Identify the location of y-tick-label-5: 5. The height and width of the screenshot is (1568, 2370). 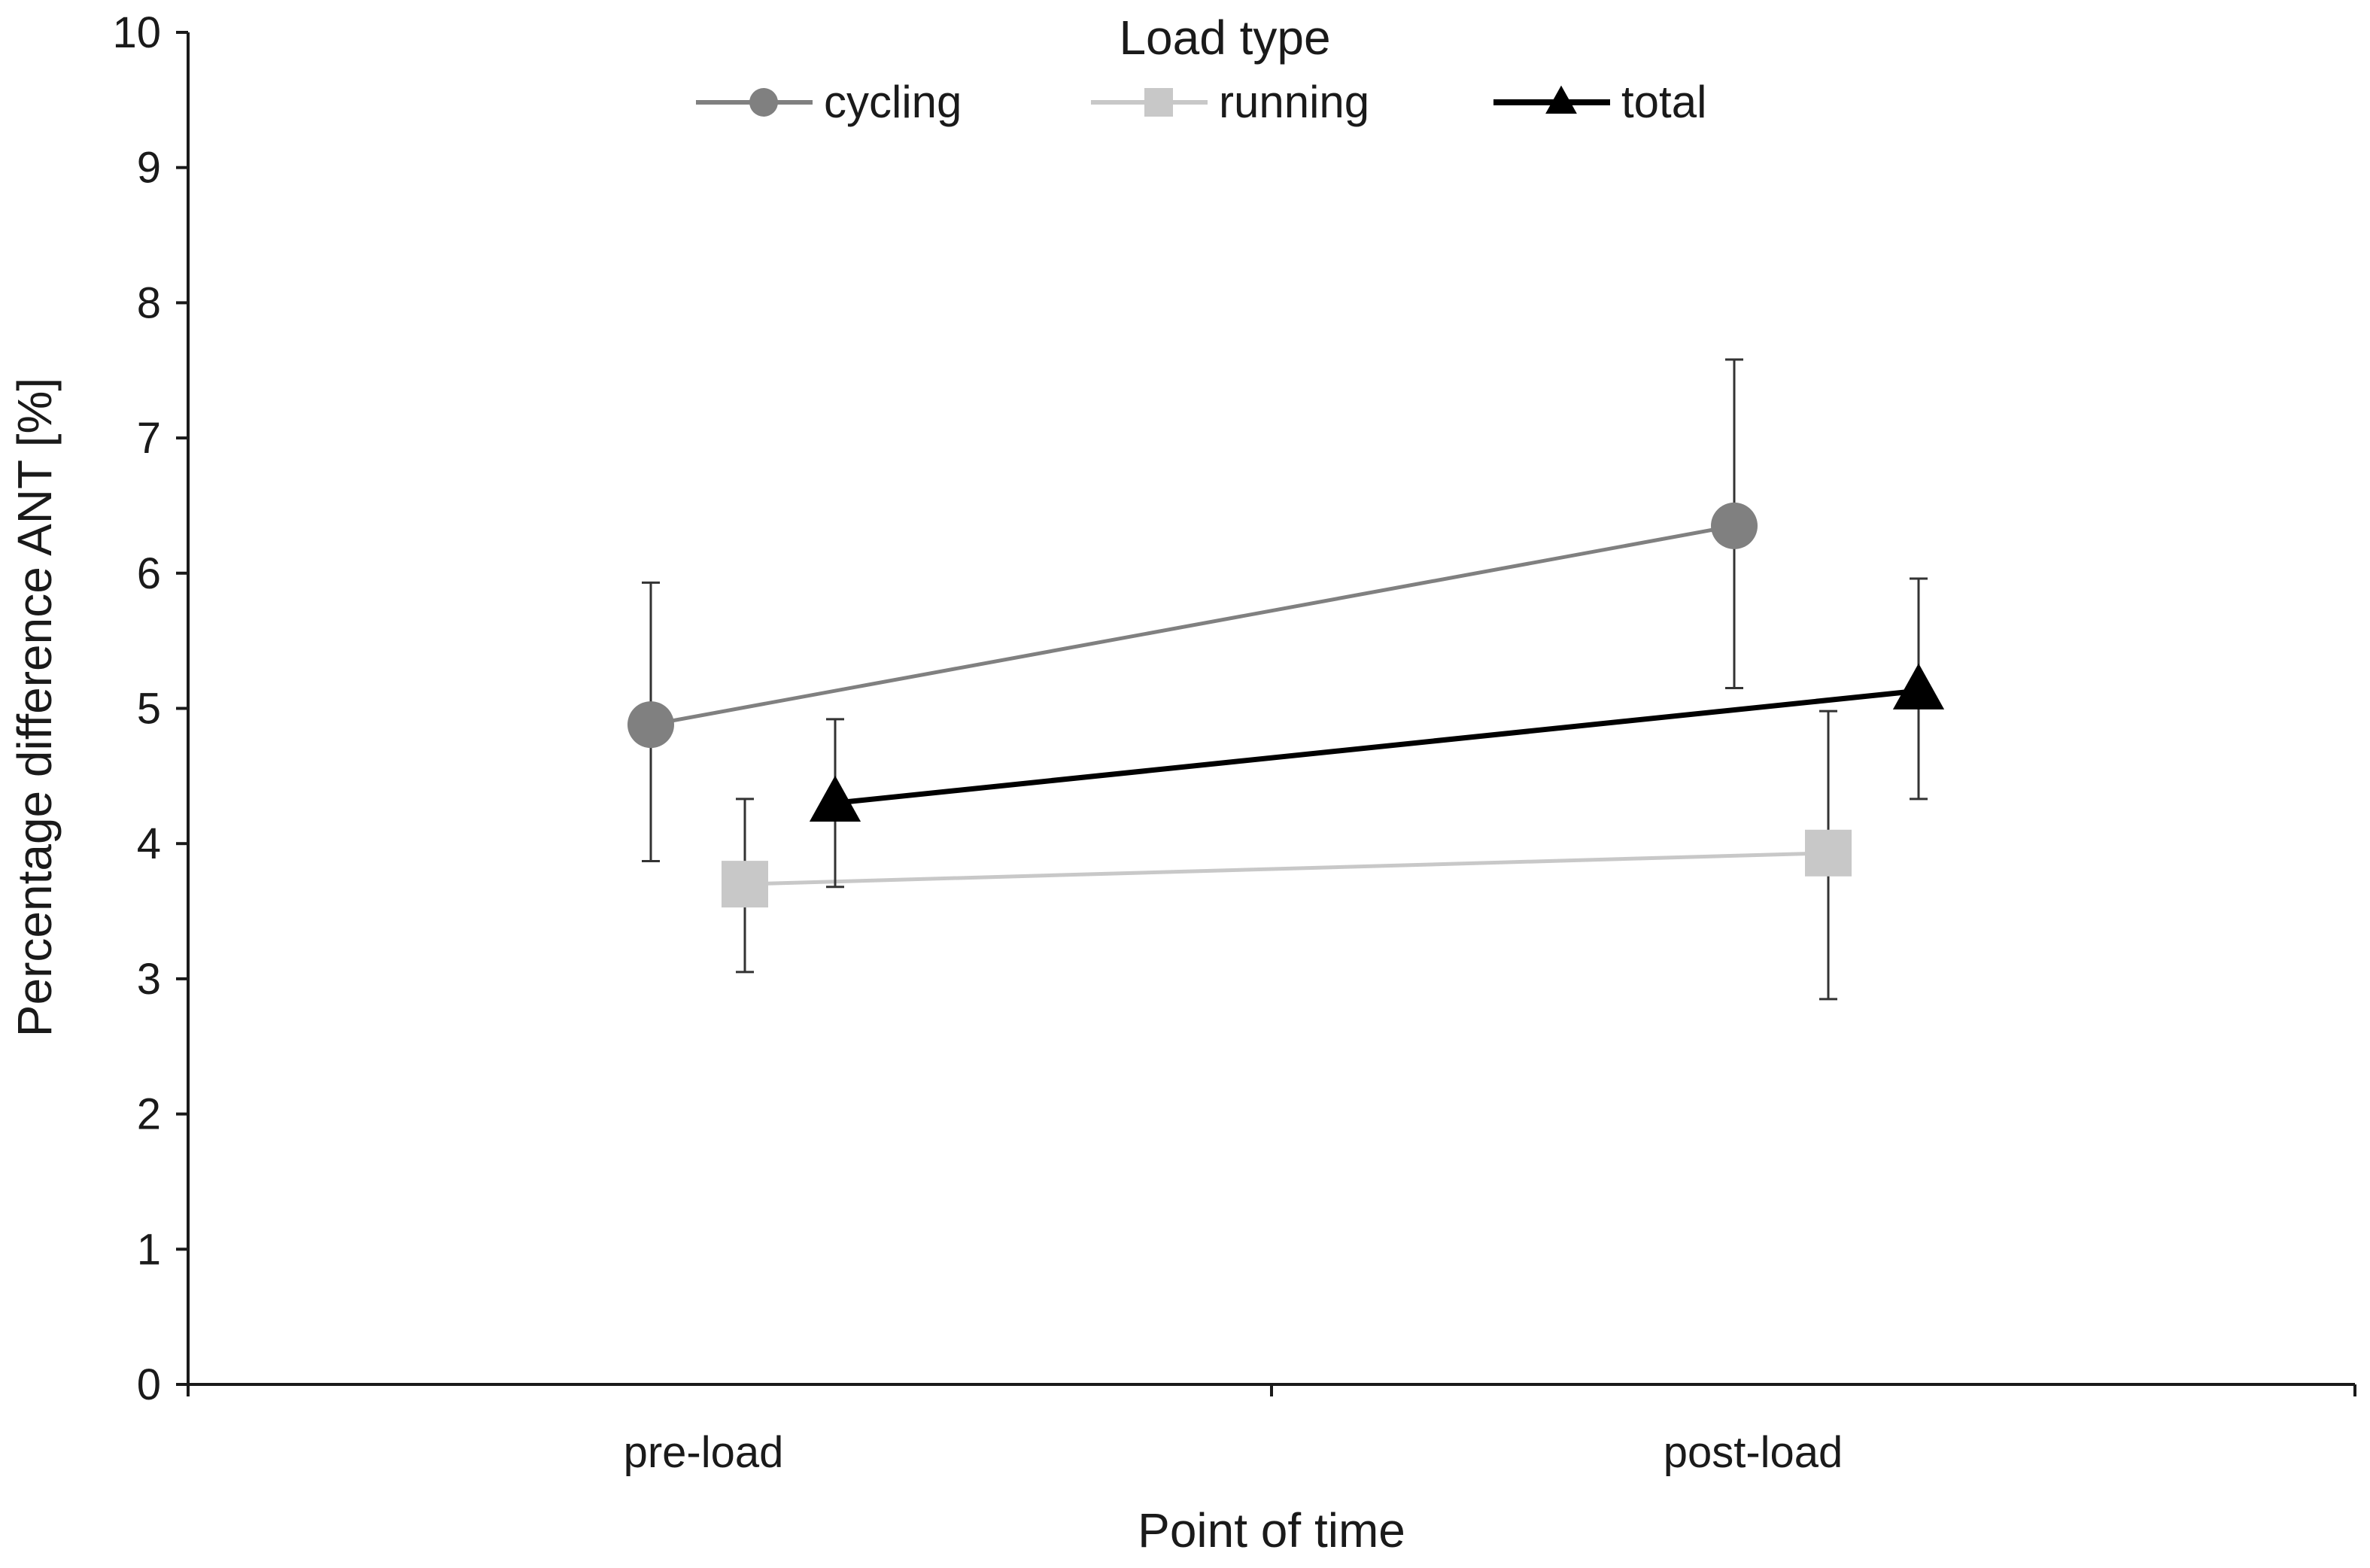
(149, 709).